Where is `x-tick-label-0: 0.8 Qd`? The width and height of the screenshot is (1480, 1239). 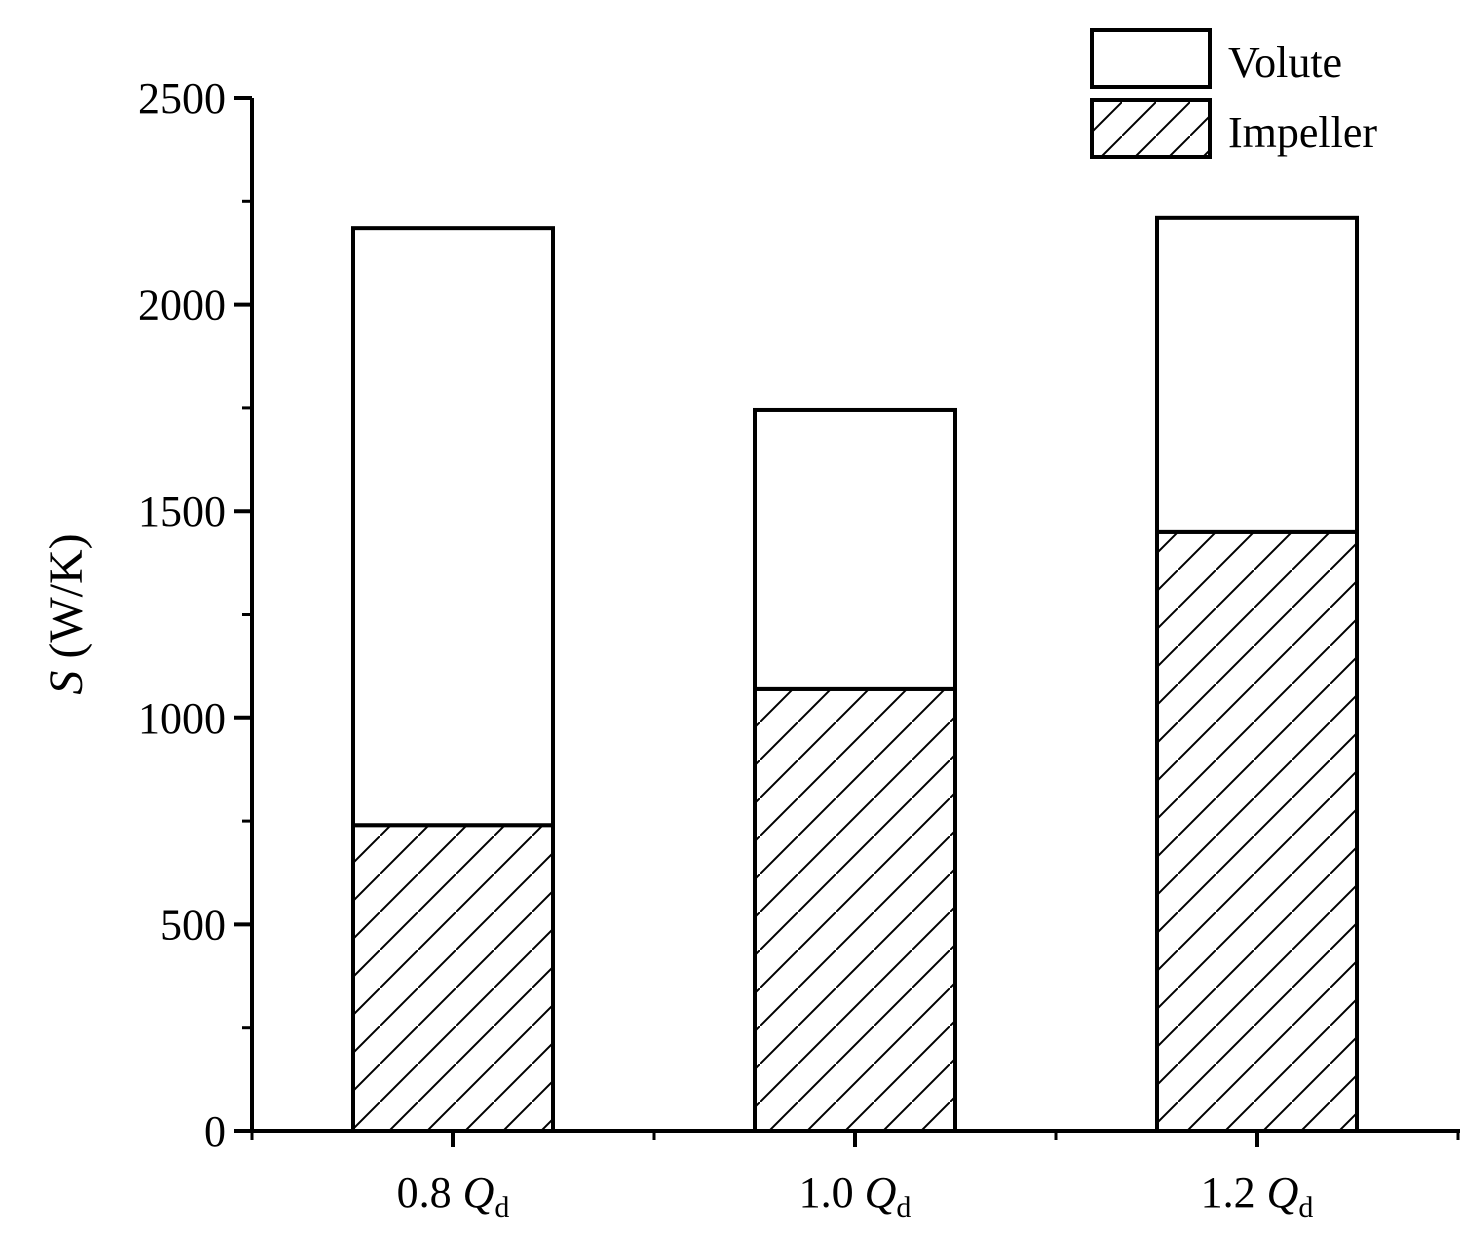 x-tick-label-0: 0.8 Qd is located at coordinates (453, 1196).